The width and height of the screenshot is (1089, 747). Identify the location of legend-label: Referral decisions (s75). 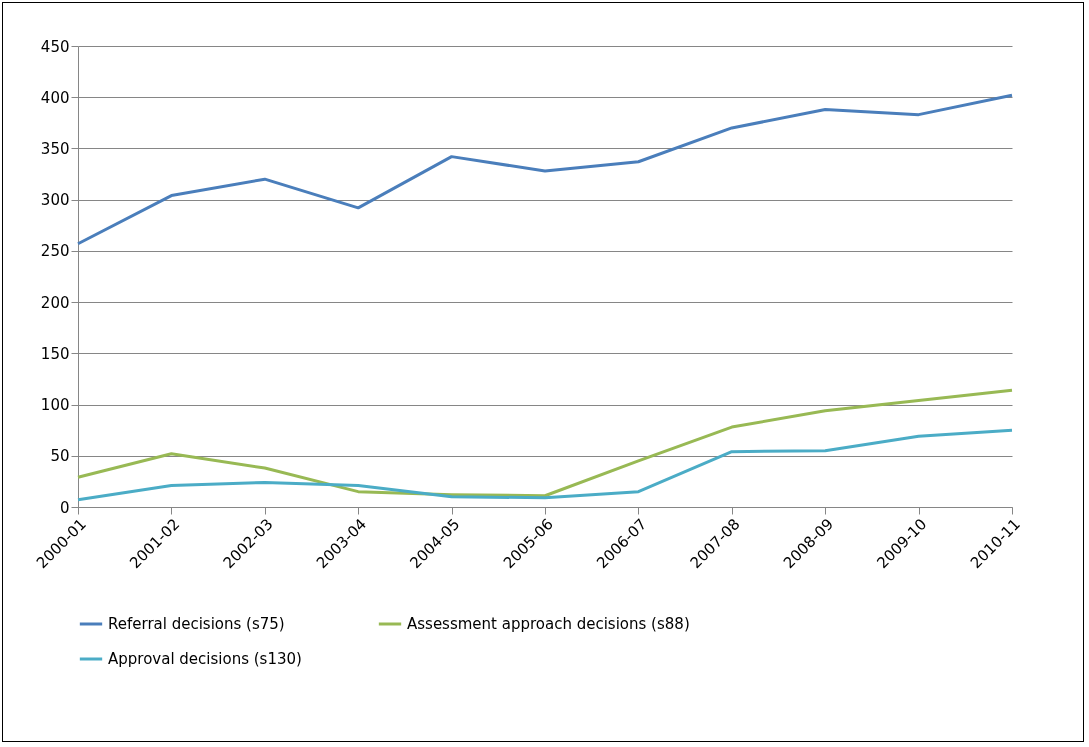
(196, 624).